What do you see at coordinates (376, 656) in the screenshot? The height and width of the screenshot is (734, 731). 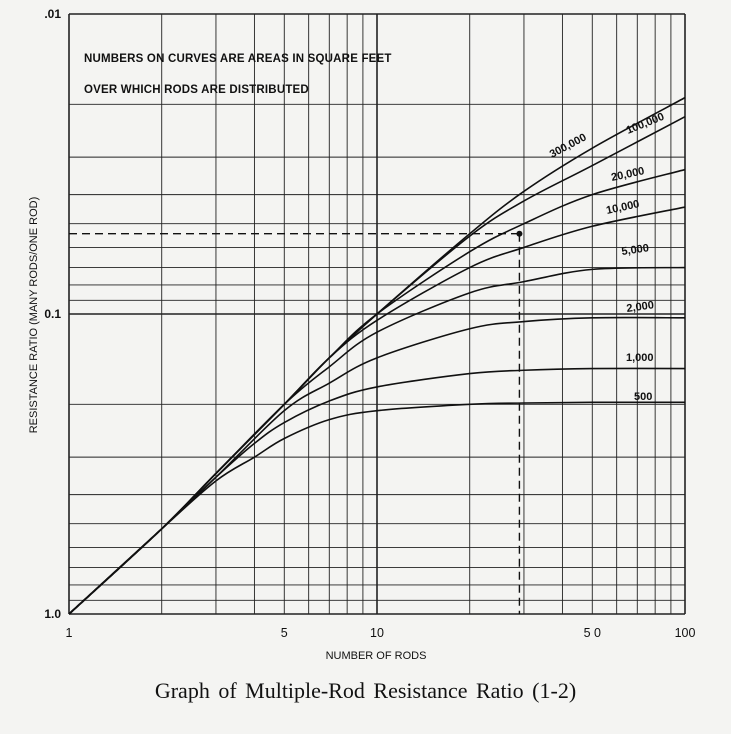 I see `x-axis-title: NUMBER OF RODS` at bounding box center [376, 656].